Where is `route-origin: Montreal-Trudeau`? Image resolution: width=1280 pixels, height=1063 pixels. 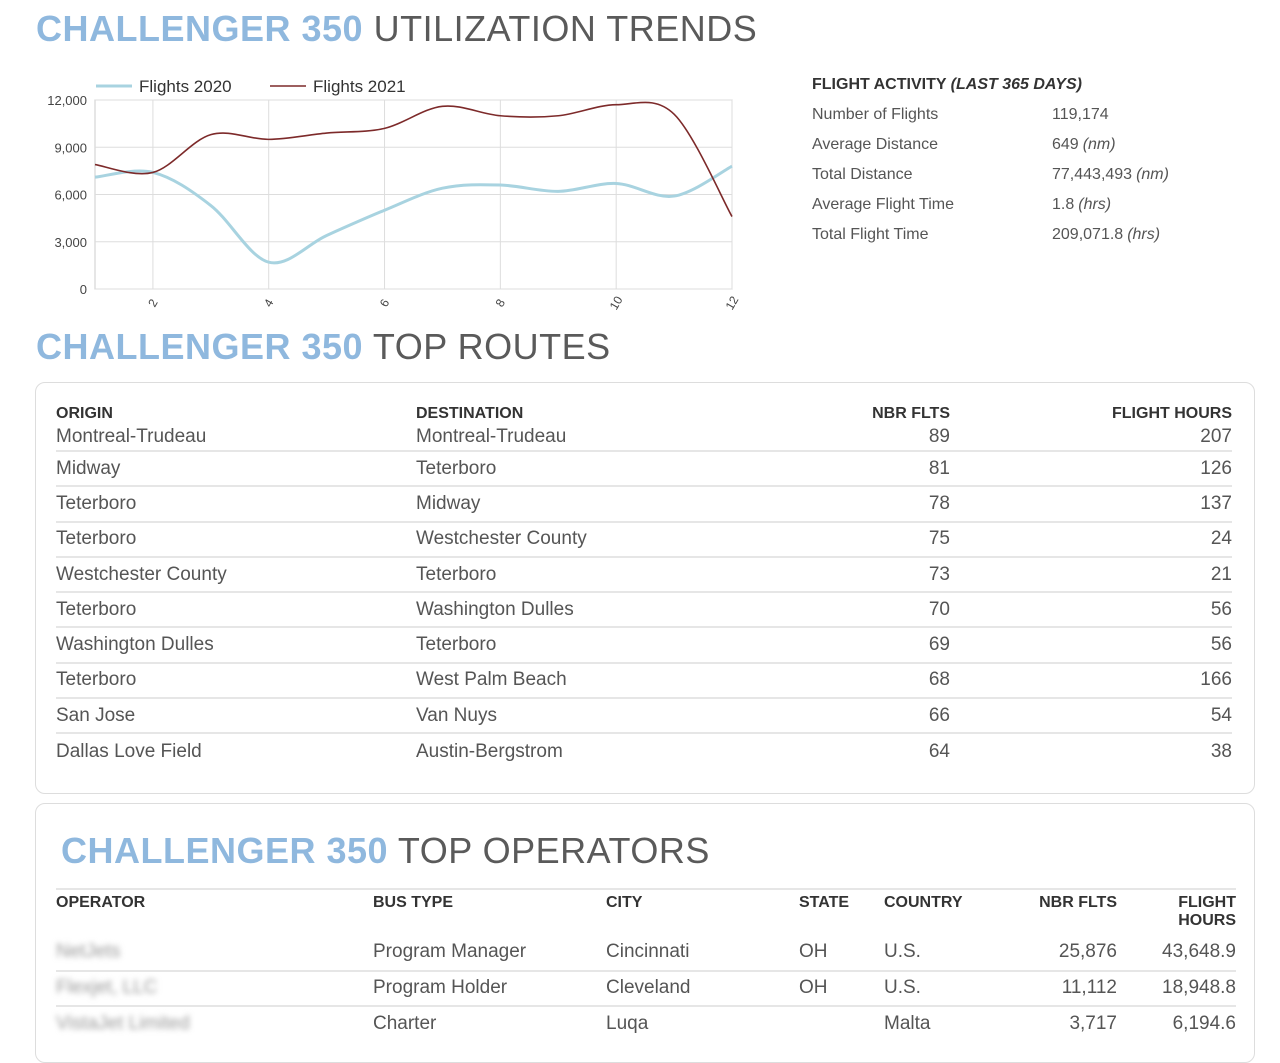
route-origin: Montreal-Trudeau is located at coordinates (236, 437).